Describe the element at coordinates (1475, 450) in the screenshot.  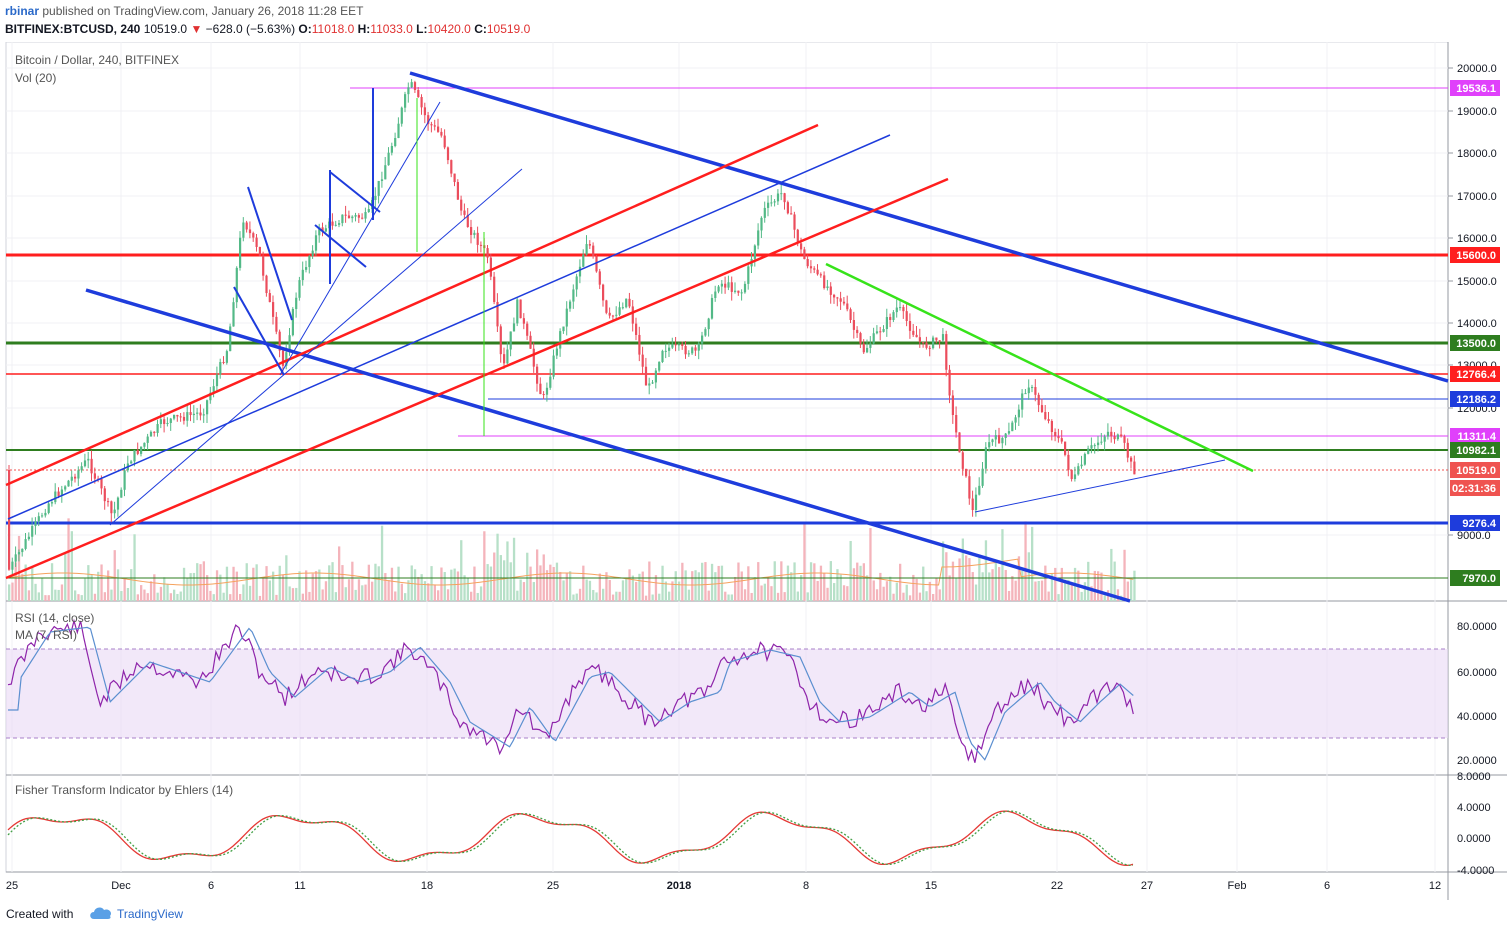
I see `price-tag: 10982.1` at that location.